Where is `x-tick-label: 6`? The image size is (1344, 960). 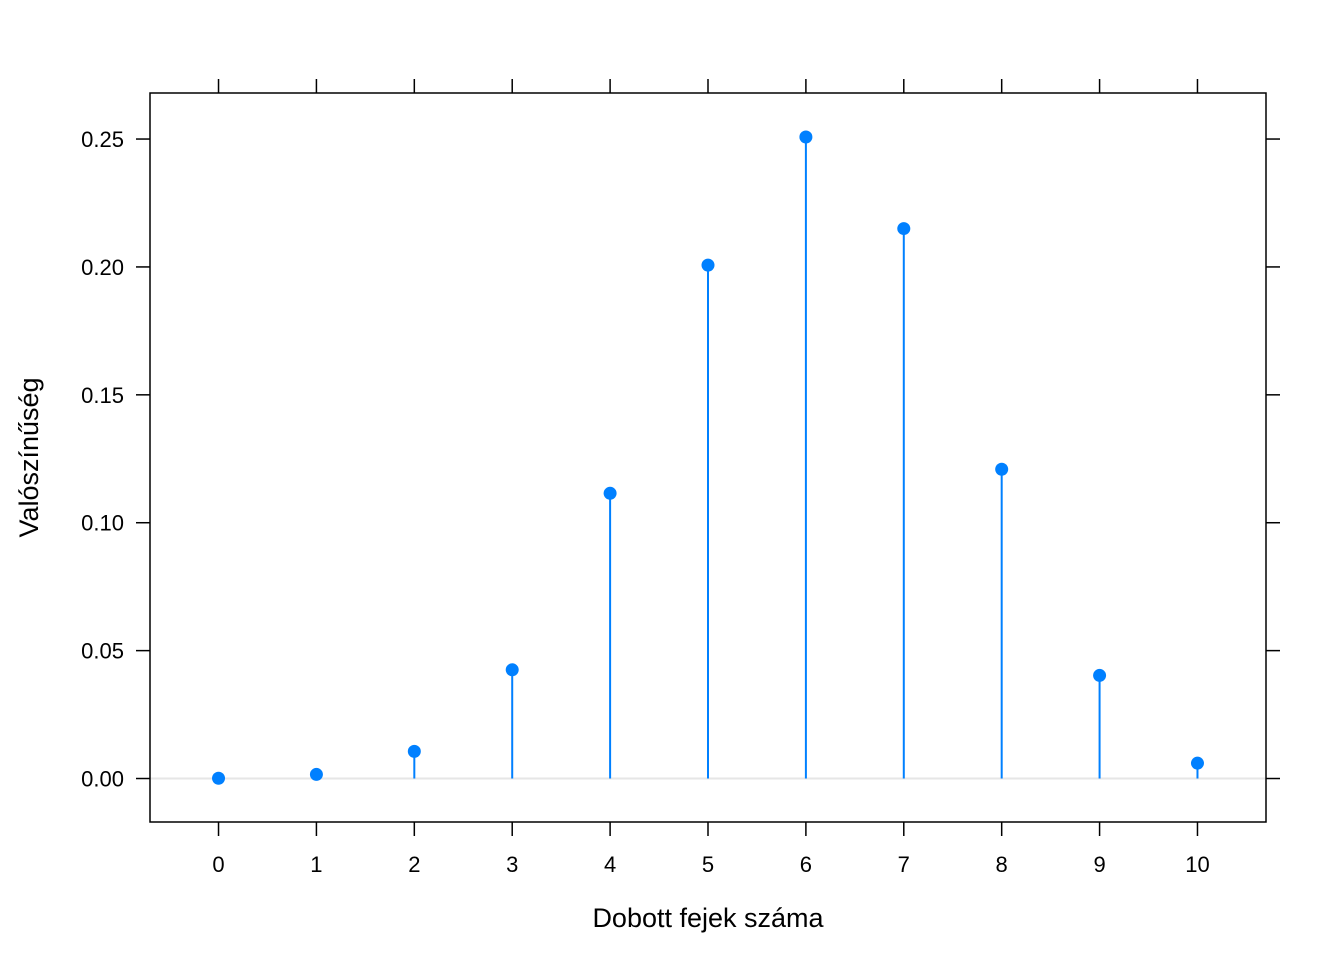 x-tick-label: 6 is located at coordinates (806, 864).